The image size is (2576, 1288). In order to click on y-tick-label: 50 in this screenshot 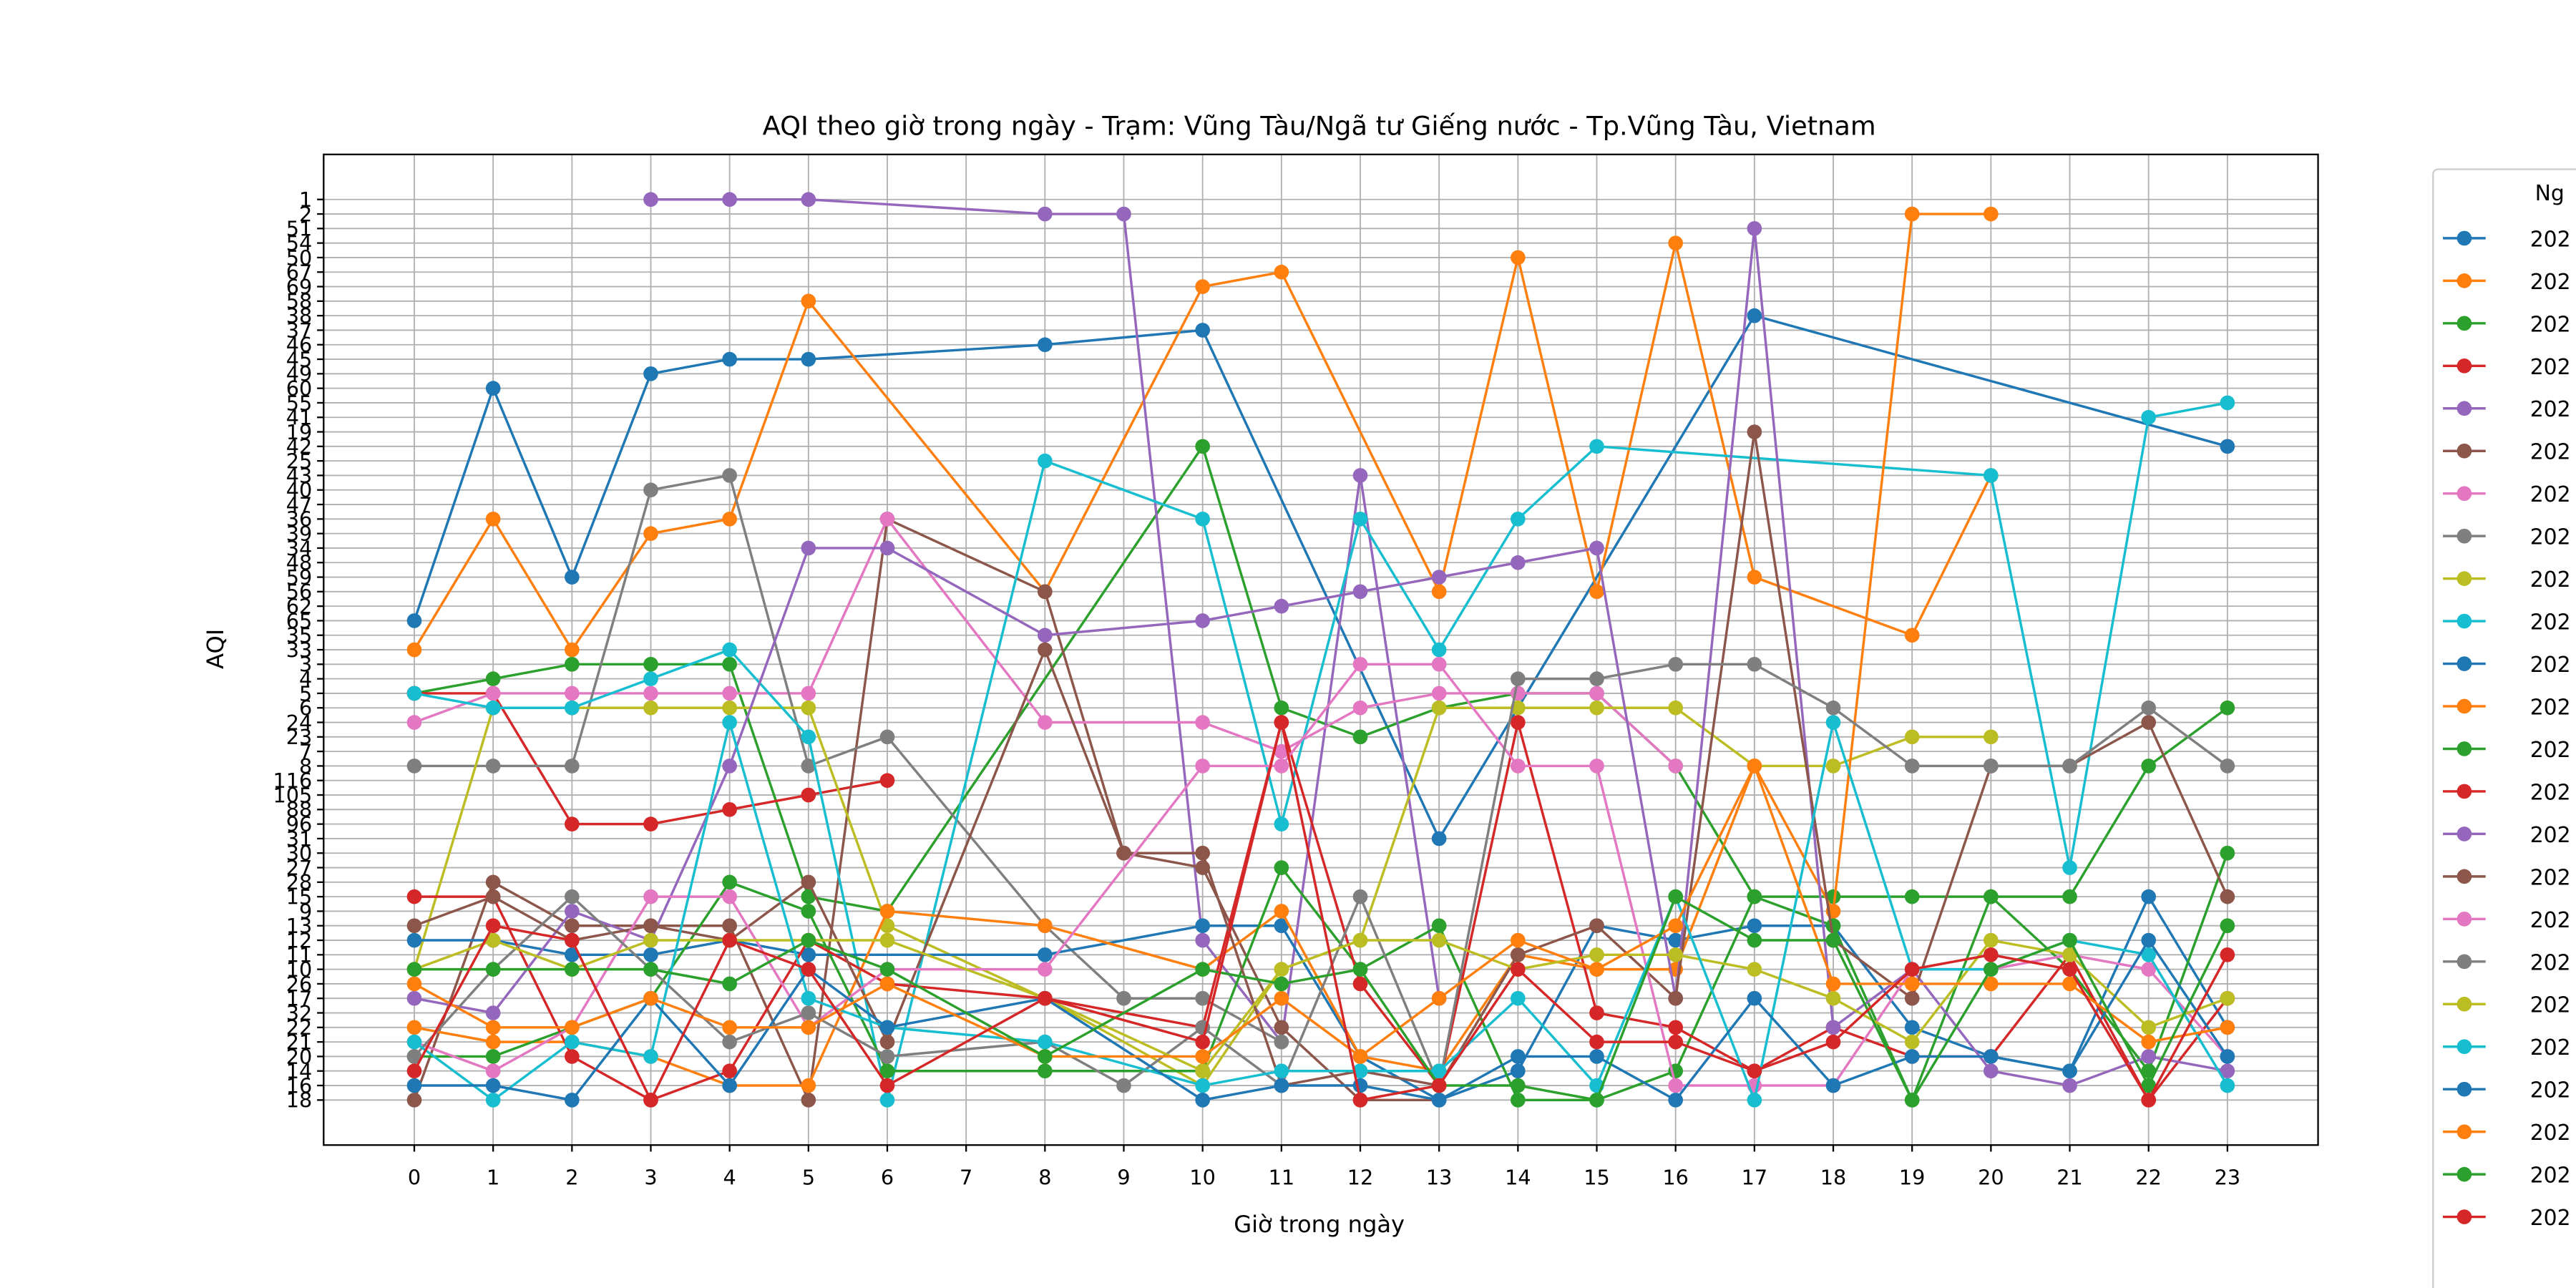, I will do `click(299, 257)`.